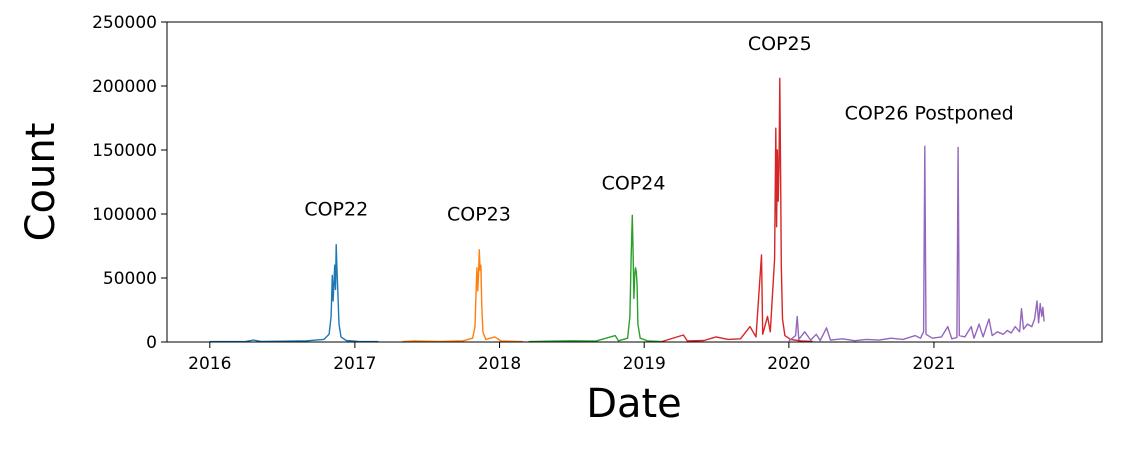  What do you see at coordinates (151, 343) in the screenshot?
I see `y-tick-label: 0` at bounding box center [151, 343].